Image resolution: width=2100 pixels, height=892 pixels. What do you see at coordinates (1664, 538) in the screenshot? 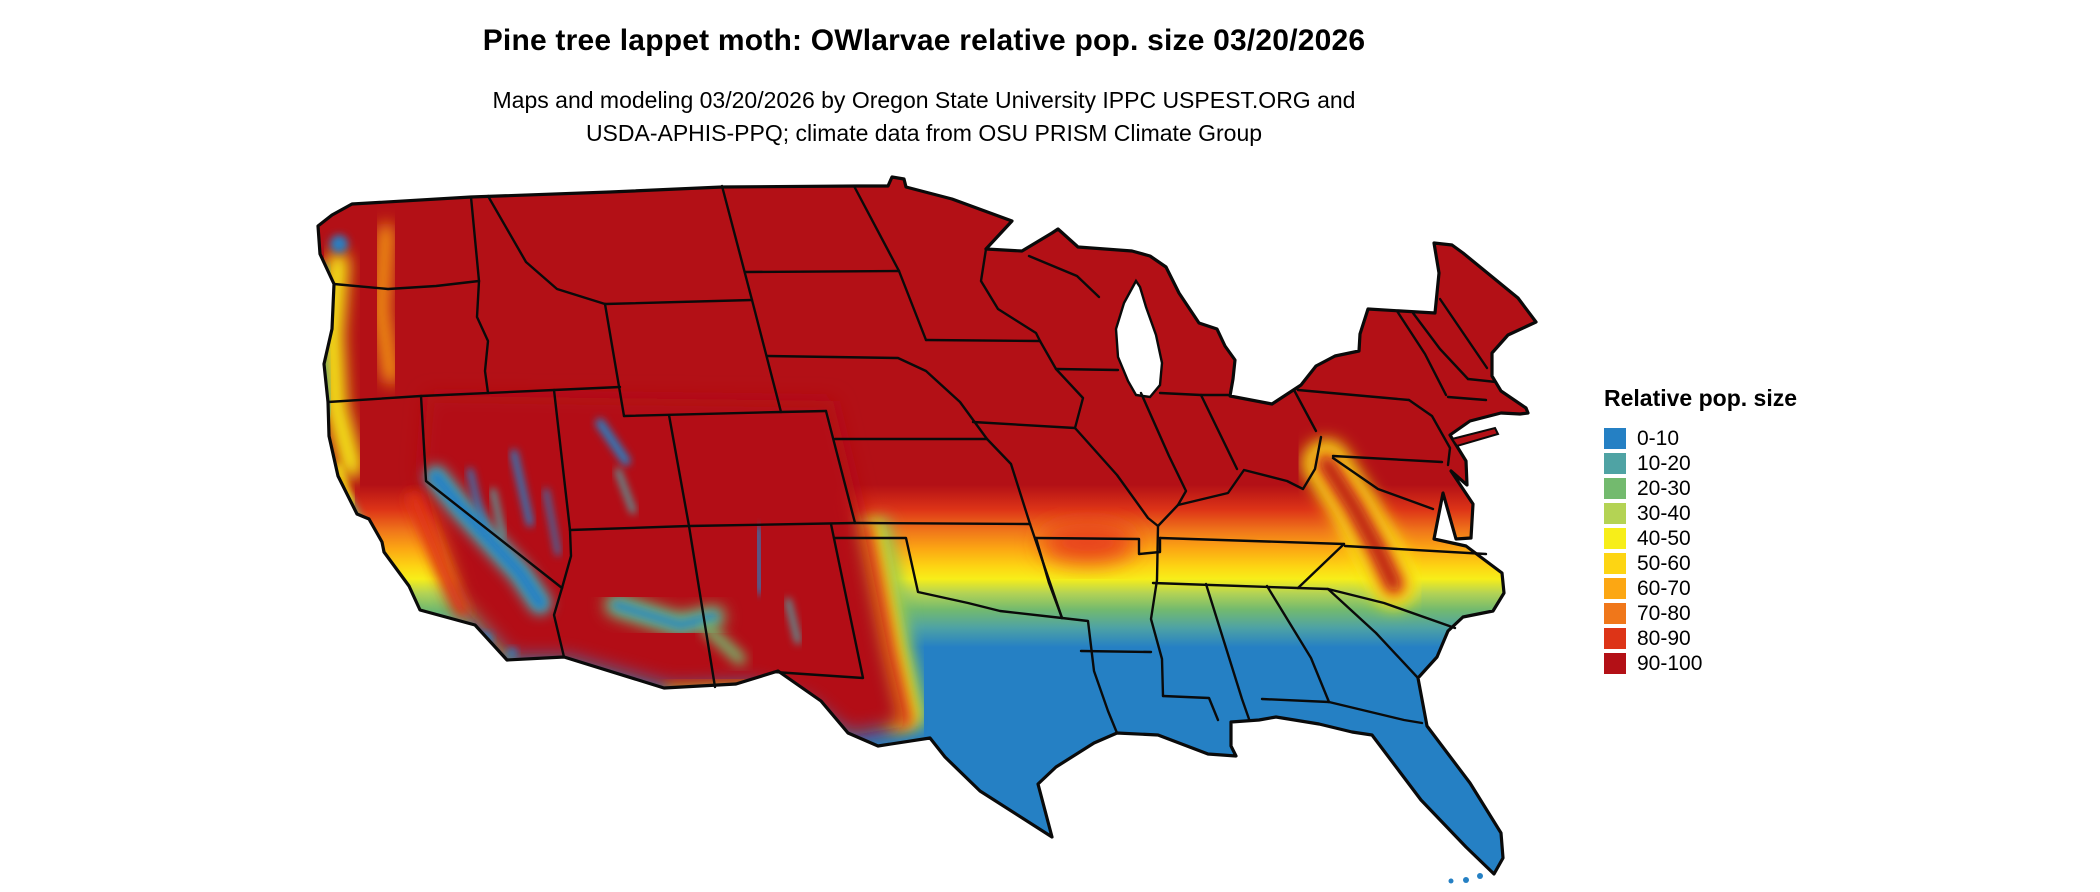
I see `legend-label: 40-50` at bounding box center [1664, 538].